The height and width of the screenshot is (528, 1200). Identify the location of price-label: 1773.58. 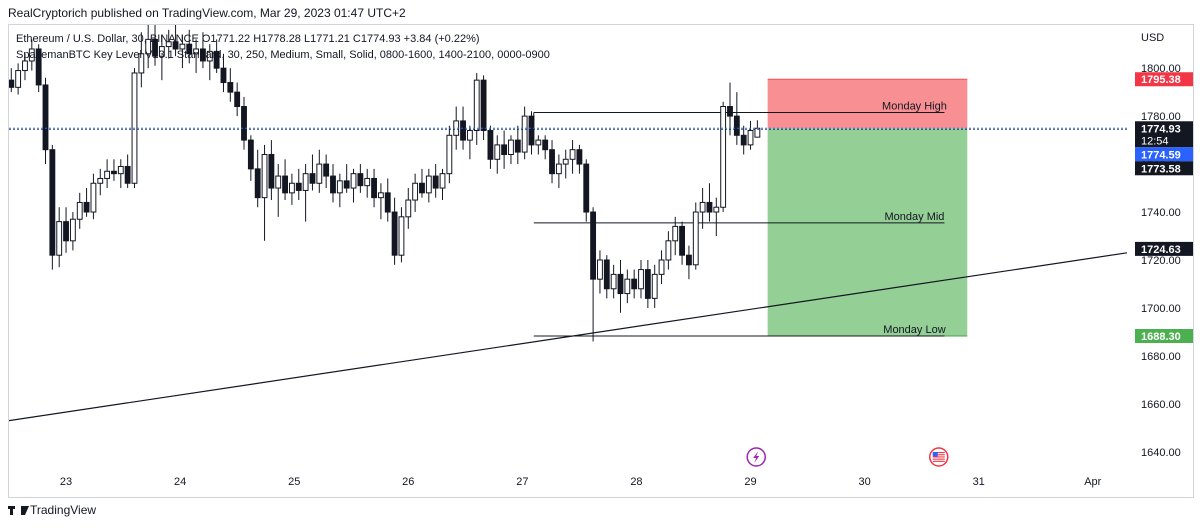
(1164, 168).